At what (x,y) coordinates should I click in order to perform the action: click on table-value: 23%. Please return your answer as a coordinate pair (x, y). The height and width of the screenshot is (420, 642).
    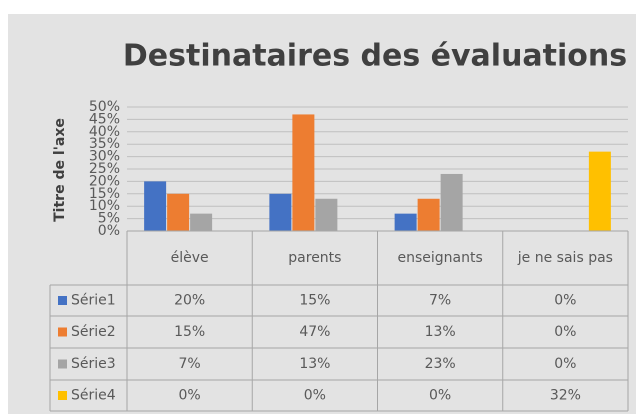
    Looking at the image, I should click on (440, 364).